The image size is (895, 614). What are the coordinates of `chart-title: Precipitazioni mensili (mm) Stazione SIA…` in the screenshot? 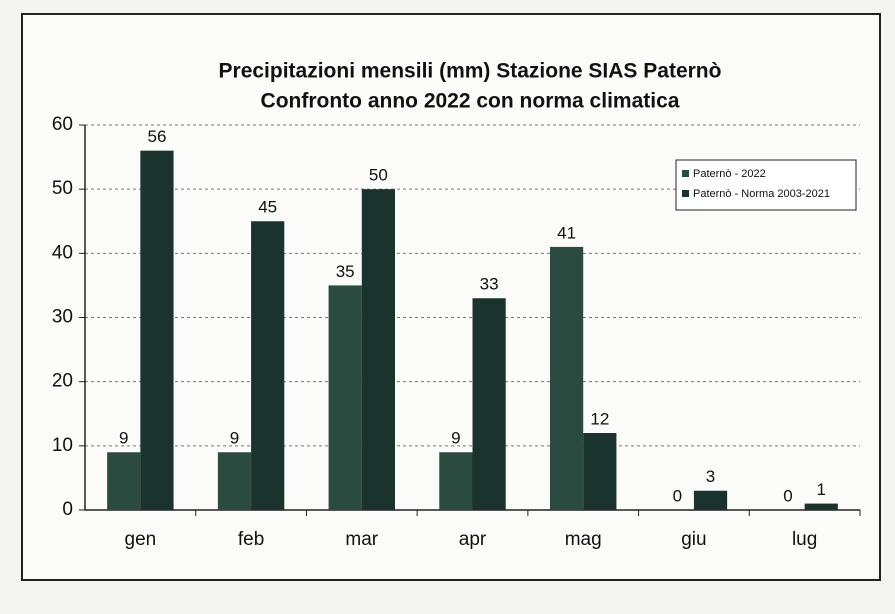 It's located at (470, 71).